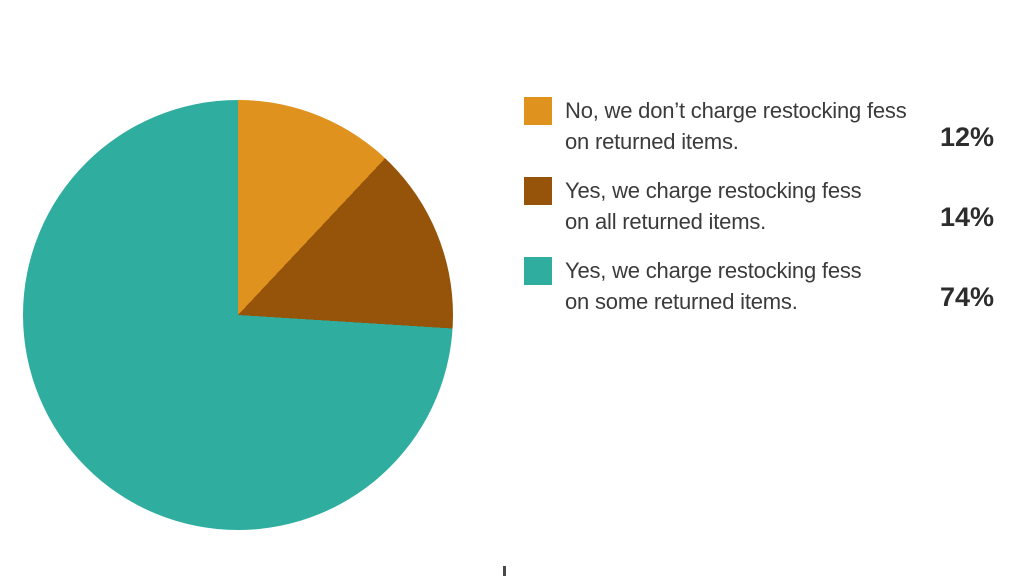 Image resolution: width=1024 pixels, height=576 pixels. What do you see at coordinates (538, 271) in the screenshot?
I see `legend-swatch-teal` at bounding box center [538, 271].